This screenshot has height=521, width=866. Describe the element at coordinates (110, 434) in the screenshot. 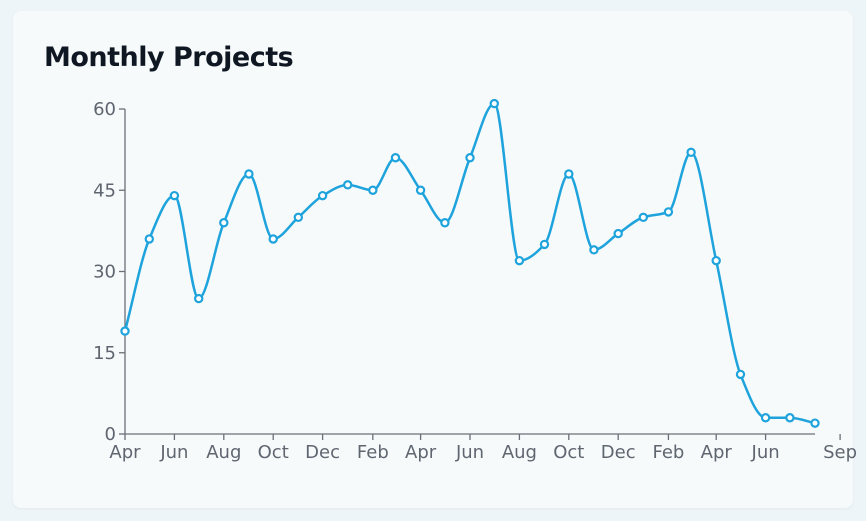

I see `y-tick-label: 0` at that location.